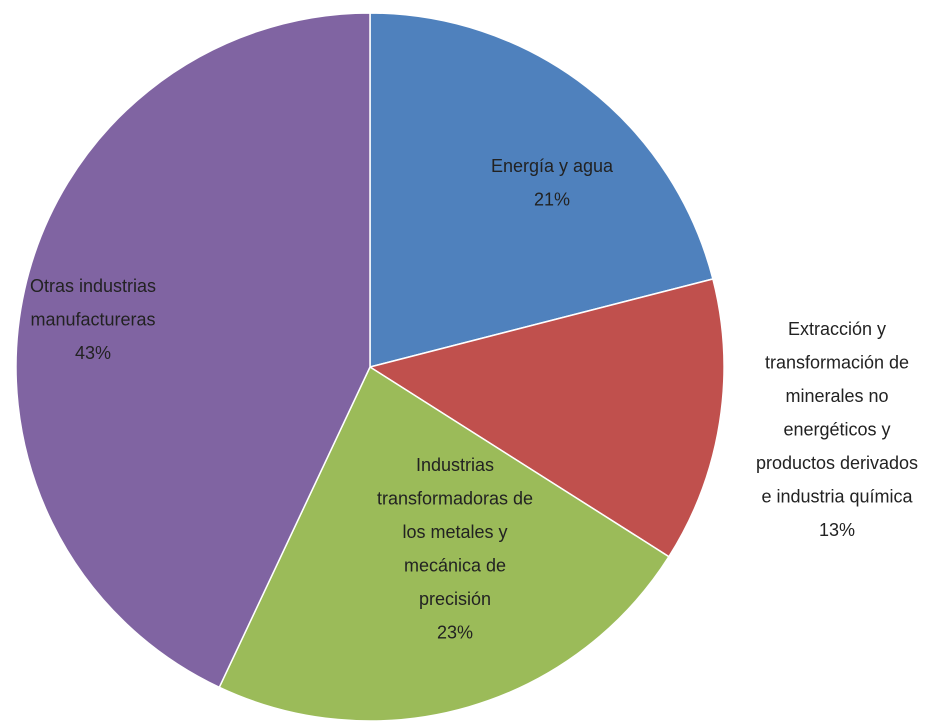 The image size is (952, 721). What do you see at coordinates (93, 286) in the screenshot?
I see `label-line: Otras industrias` at bounding box center [93, 286].